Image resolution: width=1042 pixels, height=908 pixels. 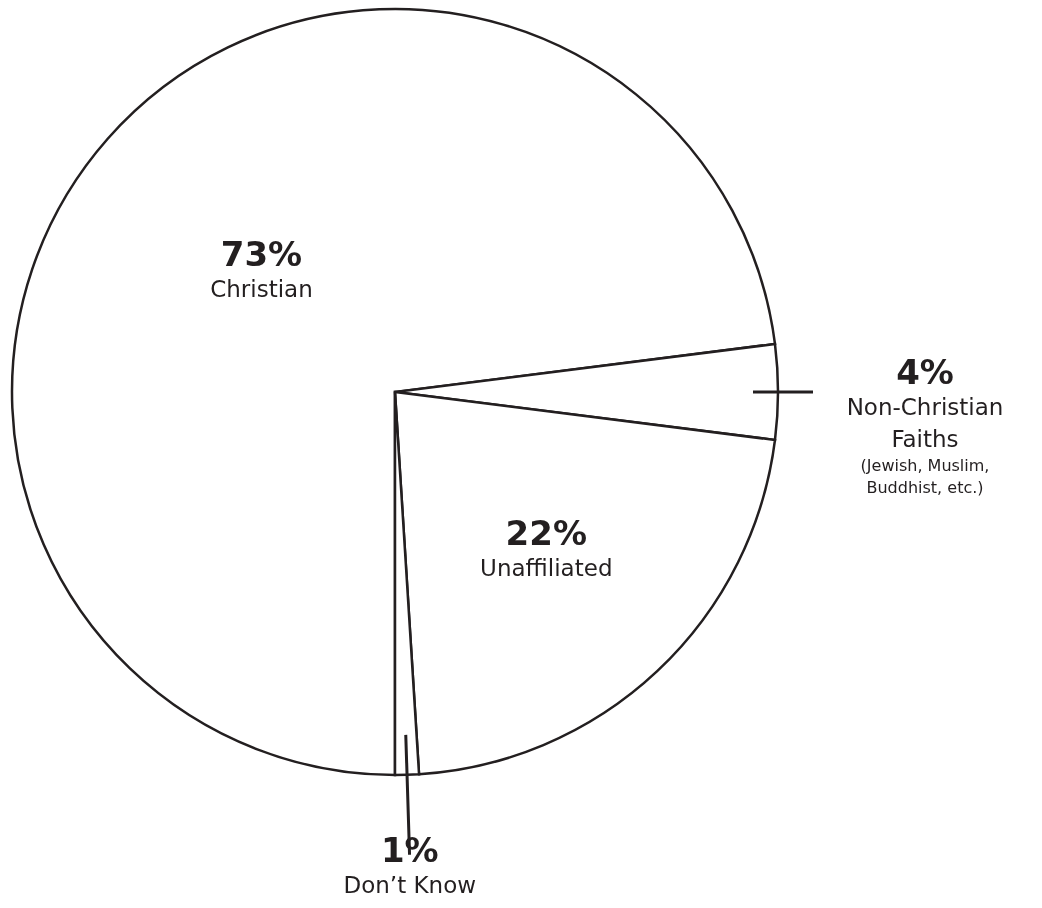 What do you see at coordinates (925, 476) in the screenshot?
I see `text: (Jewish, Muslim, Buddhist, etc.)` at bounding box center [925, 476].